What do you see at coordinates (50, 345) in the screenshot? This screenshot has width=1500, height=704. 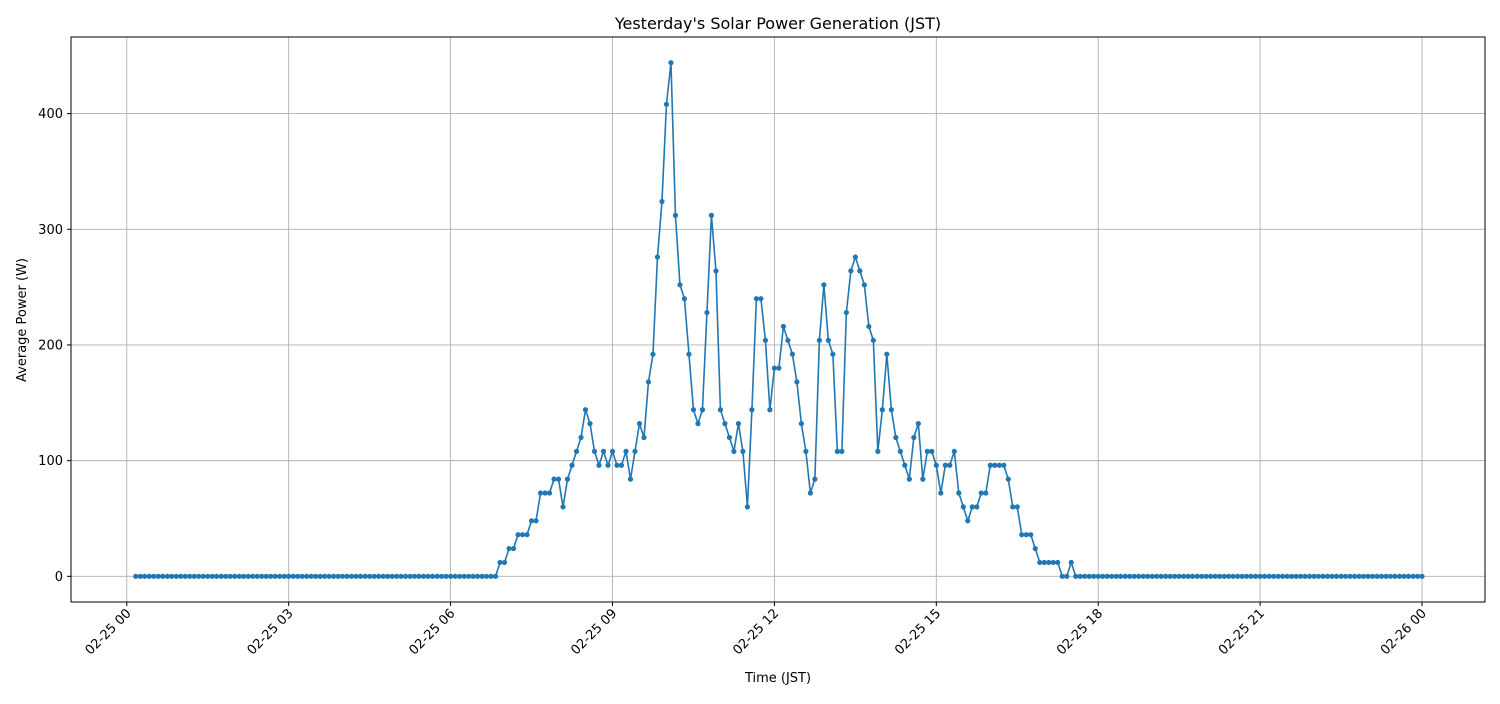 I see `y-tick-label: 200` at bounding box center [50, 345].